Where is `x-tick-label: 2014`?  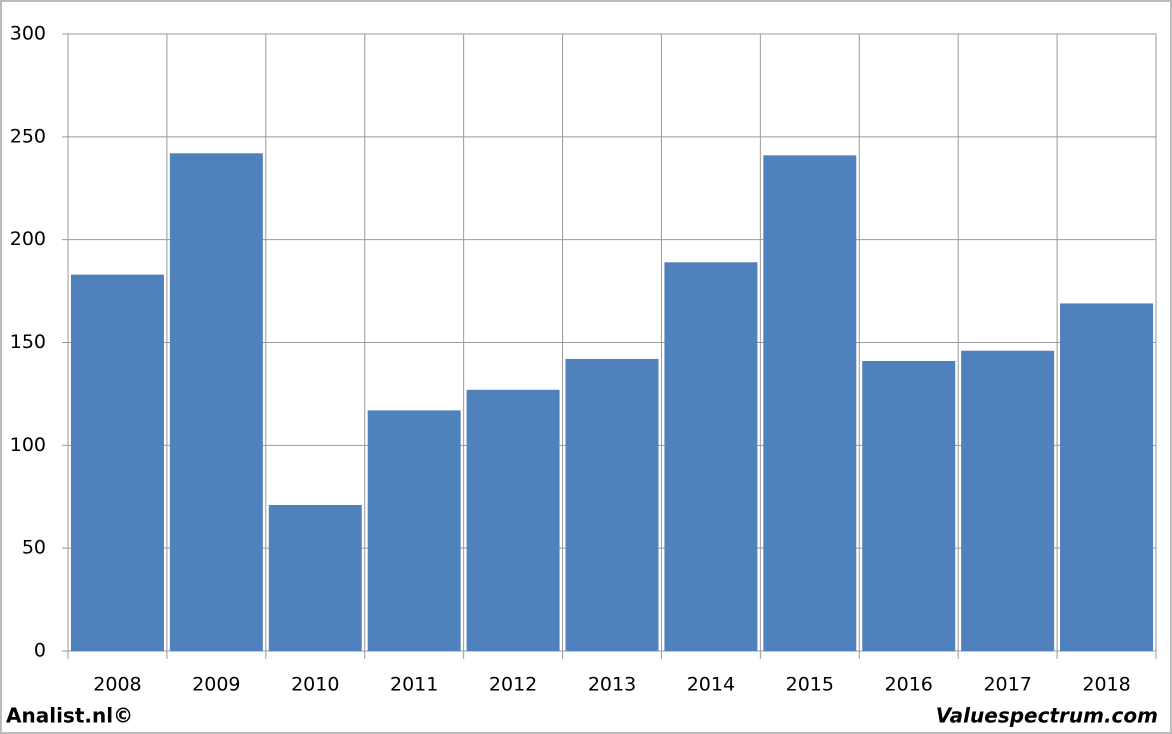 x-tick-label: 2014 is located at coordinates (711, 685).